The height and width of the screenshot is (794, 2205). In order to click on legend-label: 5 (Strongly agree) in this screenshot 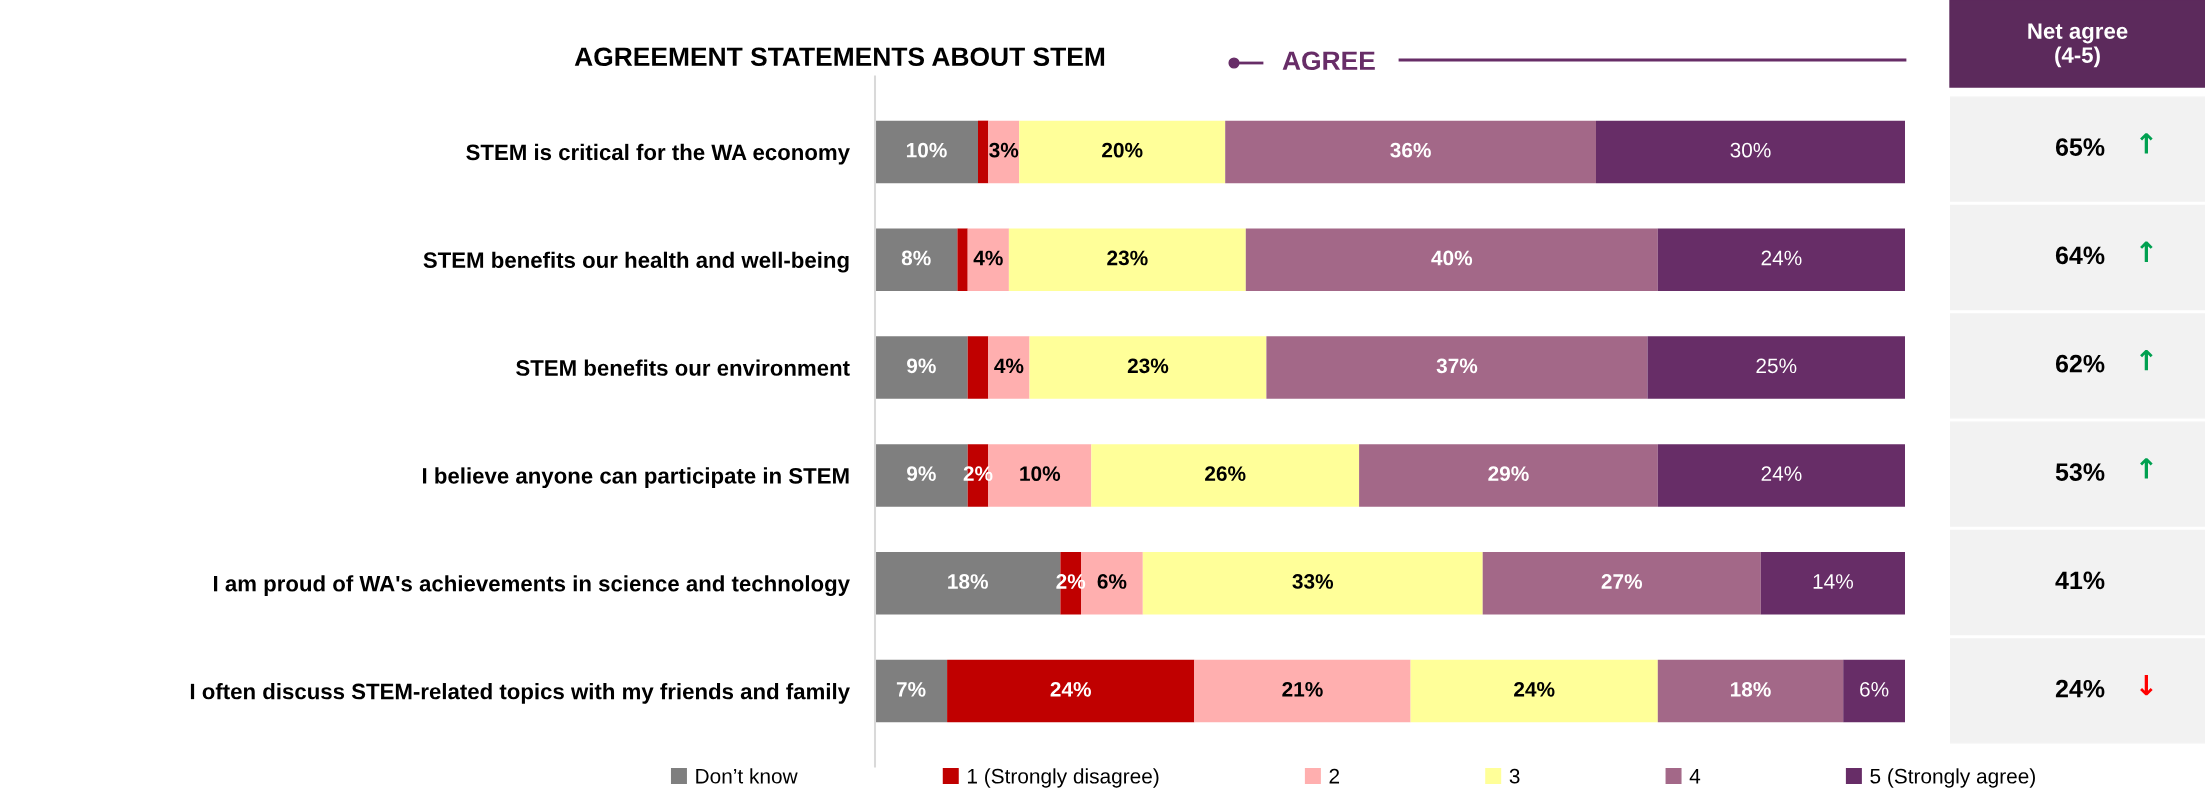, I will do `click(1952, 778)`.